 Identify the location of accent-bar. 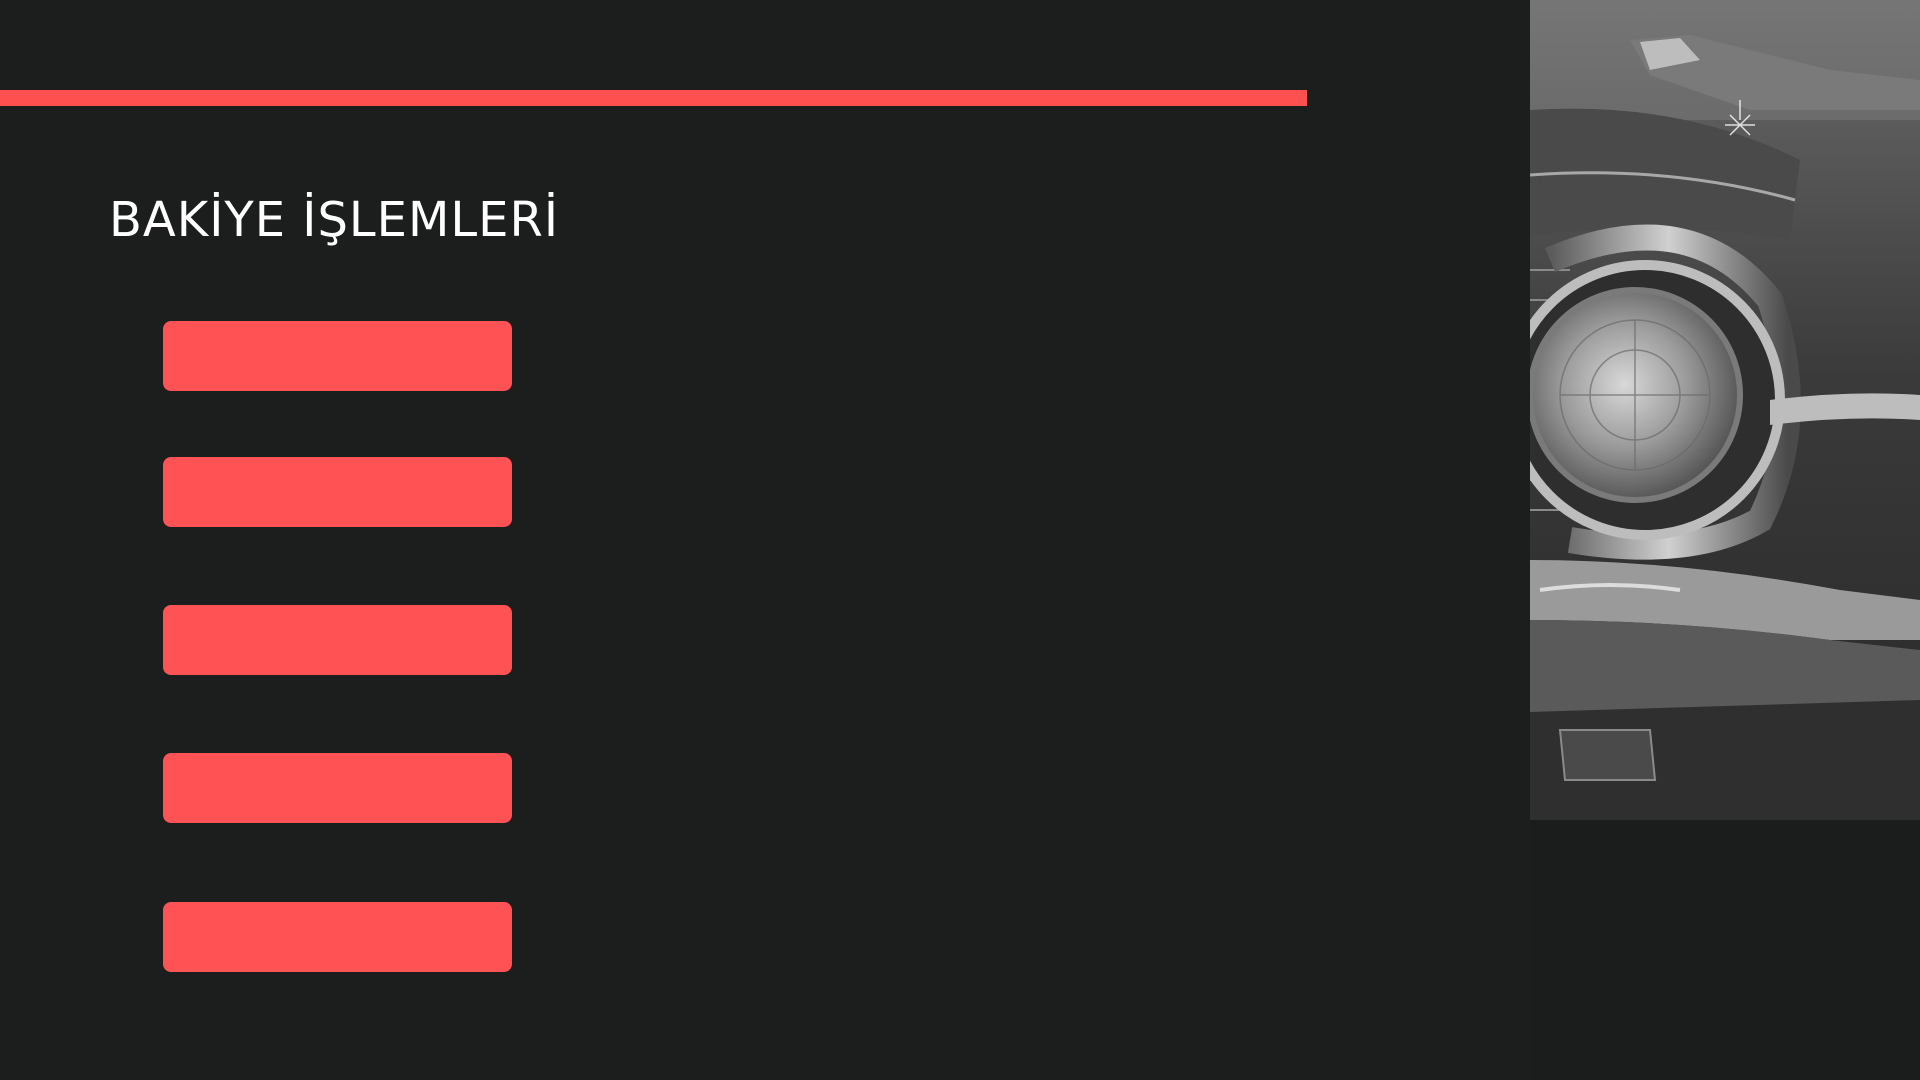
(653, 98).